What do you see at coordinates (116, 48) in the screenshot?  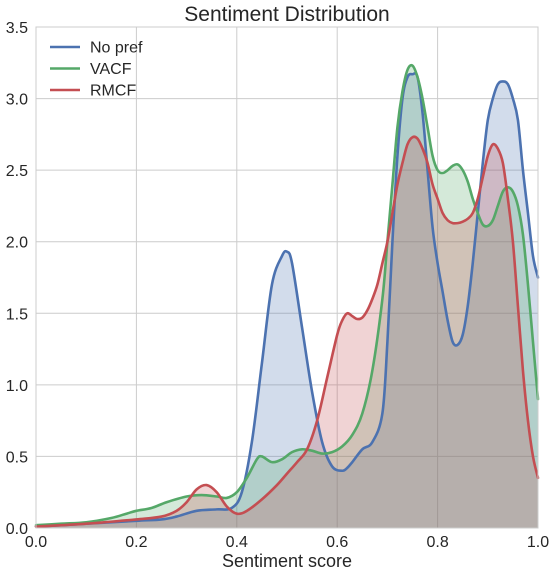 I see `legend-label-no-pref: No pref` at bounding box center [116, 48].